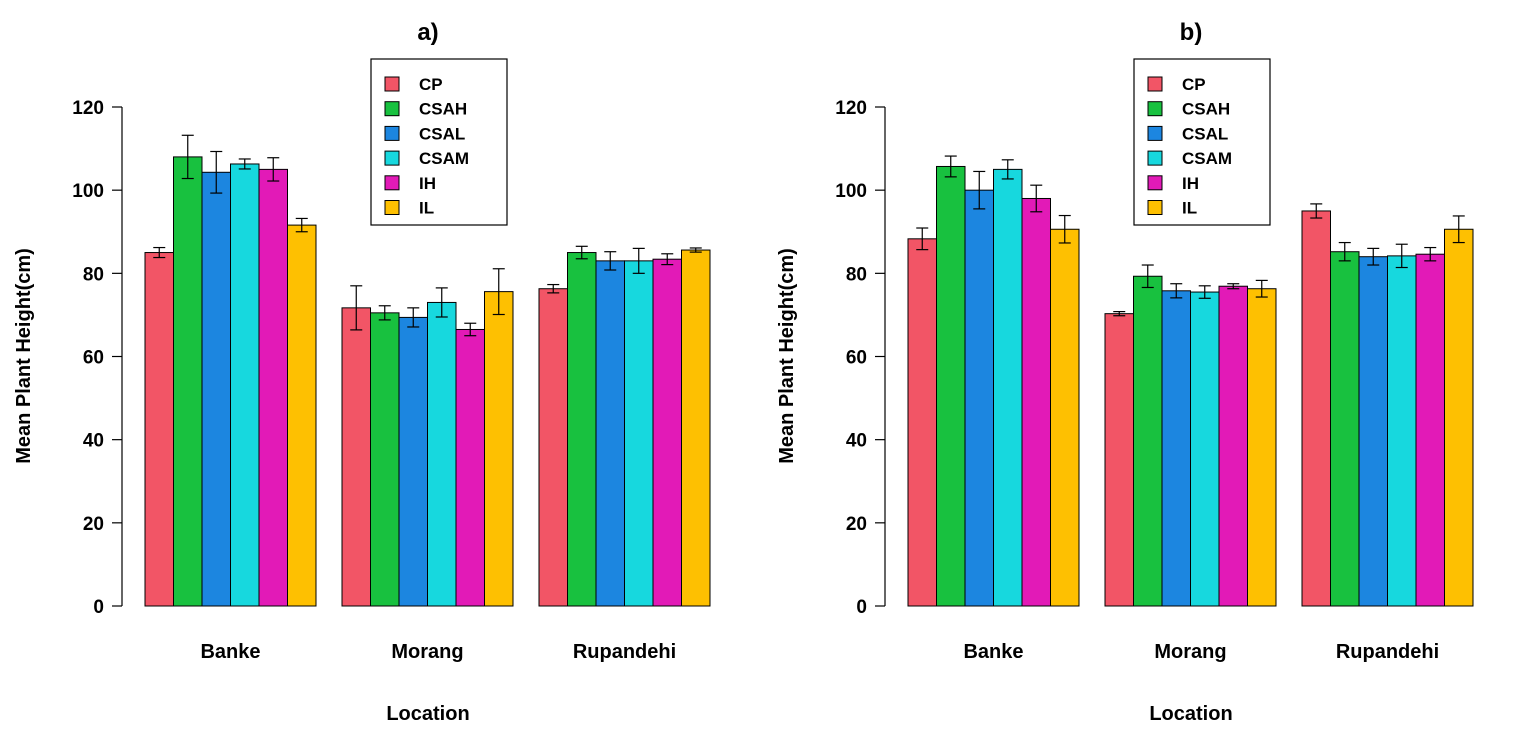 The width and height of the screenshot is (1526, 733). Describe the element at coordinates (1194, 84) in the screenshot. I see `legend-label: CP` at that location.